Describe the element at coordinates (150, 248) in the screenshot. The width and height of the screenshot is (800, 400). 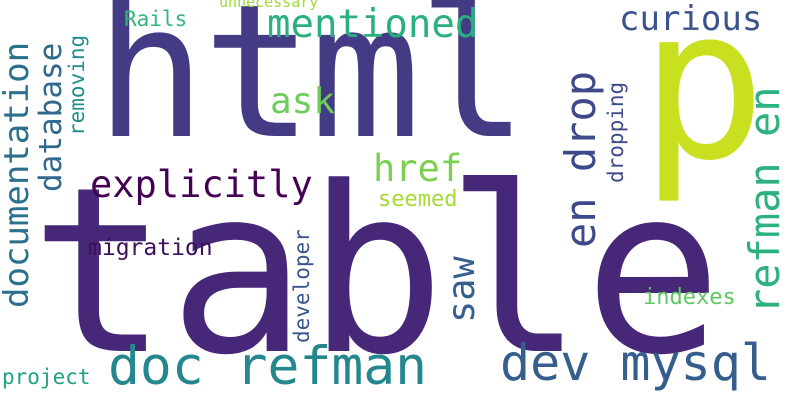
I see `word-migration: migration` at that location.